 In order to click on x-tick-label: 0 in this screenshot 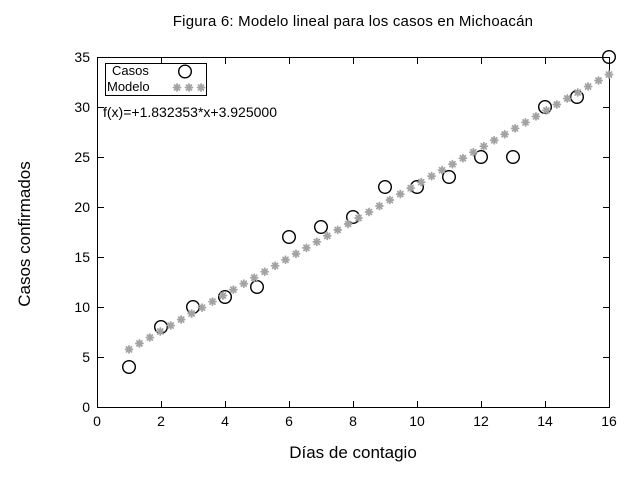, I will do `click(97, 421)`.